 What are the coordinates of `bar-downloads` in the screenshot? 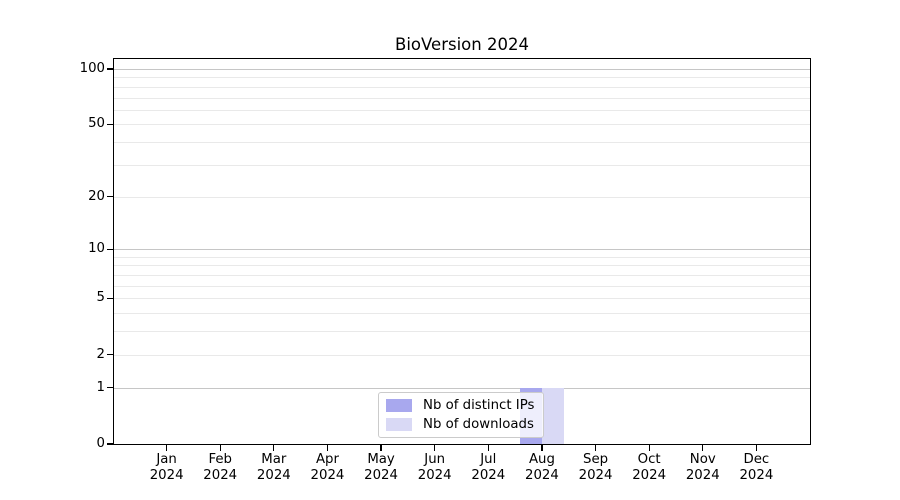 It's located at (552, 415).